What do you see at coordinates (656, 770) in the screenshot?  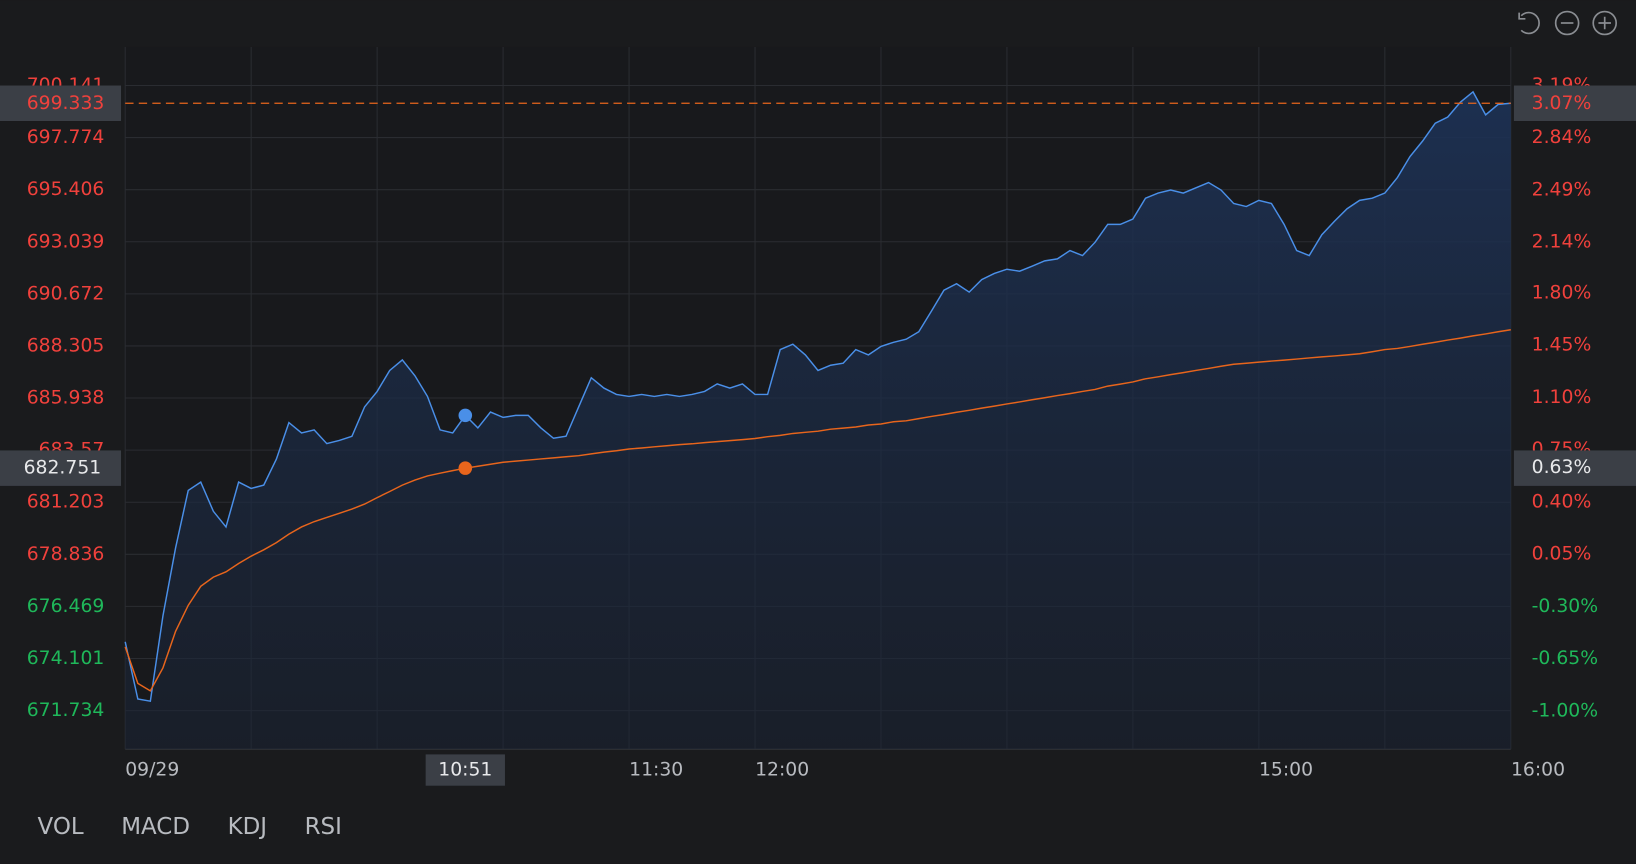 I see `x-tick-label: 11:30` at bounding box center [656, 770].